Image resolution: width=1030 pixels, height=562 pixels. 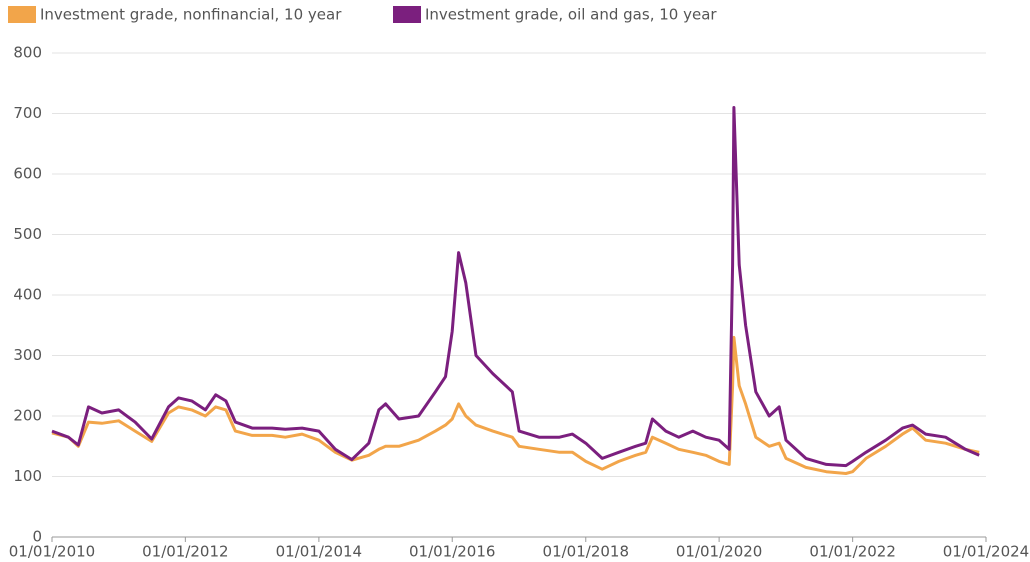 What do you see at coordinates (185, 552) in the screenshot?
I see `x-tick-label: 01/01/2012` at bounding box center [185, 552].